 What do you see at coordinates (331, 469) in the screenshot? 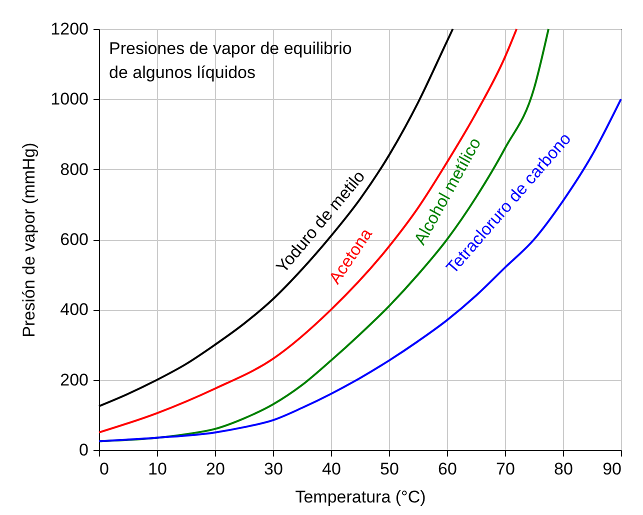
I see `x-tick-label: 40` at bounding box center [331, 469].